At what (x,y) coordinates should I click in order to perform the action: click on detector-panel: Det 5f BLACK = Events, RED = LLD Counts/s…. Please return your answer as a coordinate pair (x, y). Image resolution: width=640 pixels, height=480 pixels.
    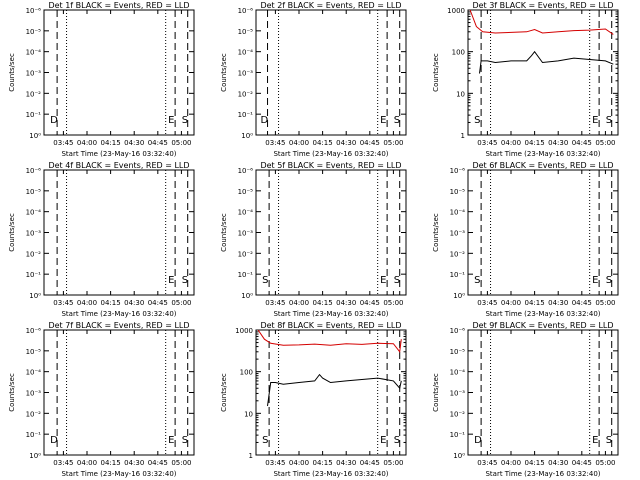
    Looking at the image, I should click on (313, 239).